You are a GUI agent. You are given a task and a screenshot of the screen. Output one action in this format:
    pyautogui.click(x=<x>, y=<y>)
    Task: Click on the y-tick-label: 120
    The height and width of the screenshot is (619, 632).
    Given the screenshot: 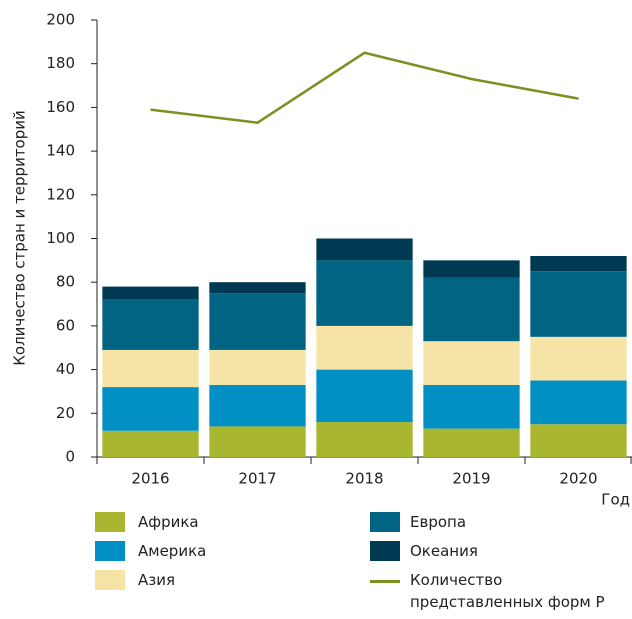 What is the action you would take?
    pyautogui.click(x=60, y=194)
    